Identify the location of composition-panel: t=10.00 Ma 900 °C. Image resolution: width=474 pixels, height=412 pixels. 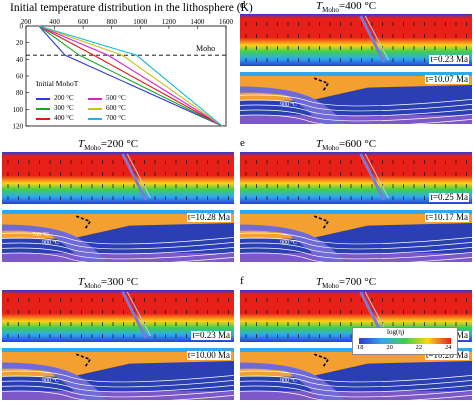
(118, 374).